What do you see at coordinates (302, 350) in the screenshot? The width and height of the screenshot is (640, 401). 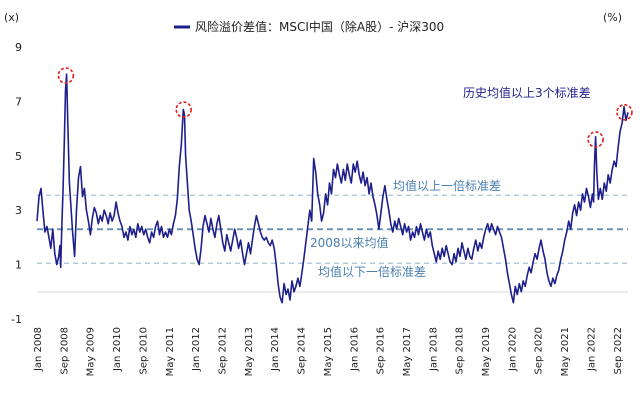 I see `x-tick-label: Sep 2014` at bounding box center [302, 350].